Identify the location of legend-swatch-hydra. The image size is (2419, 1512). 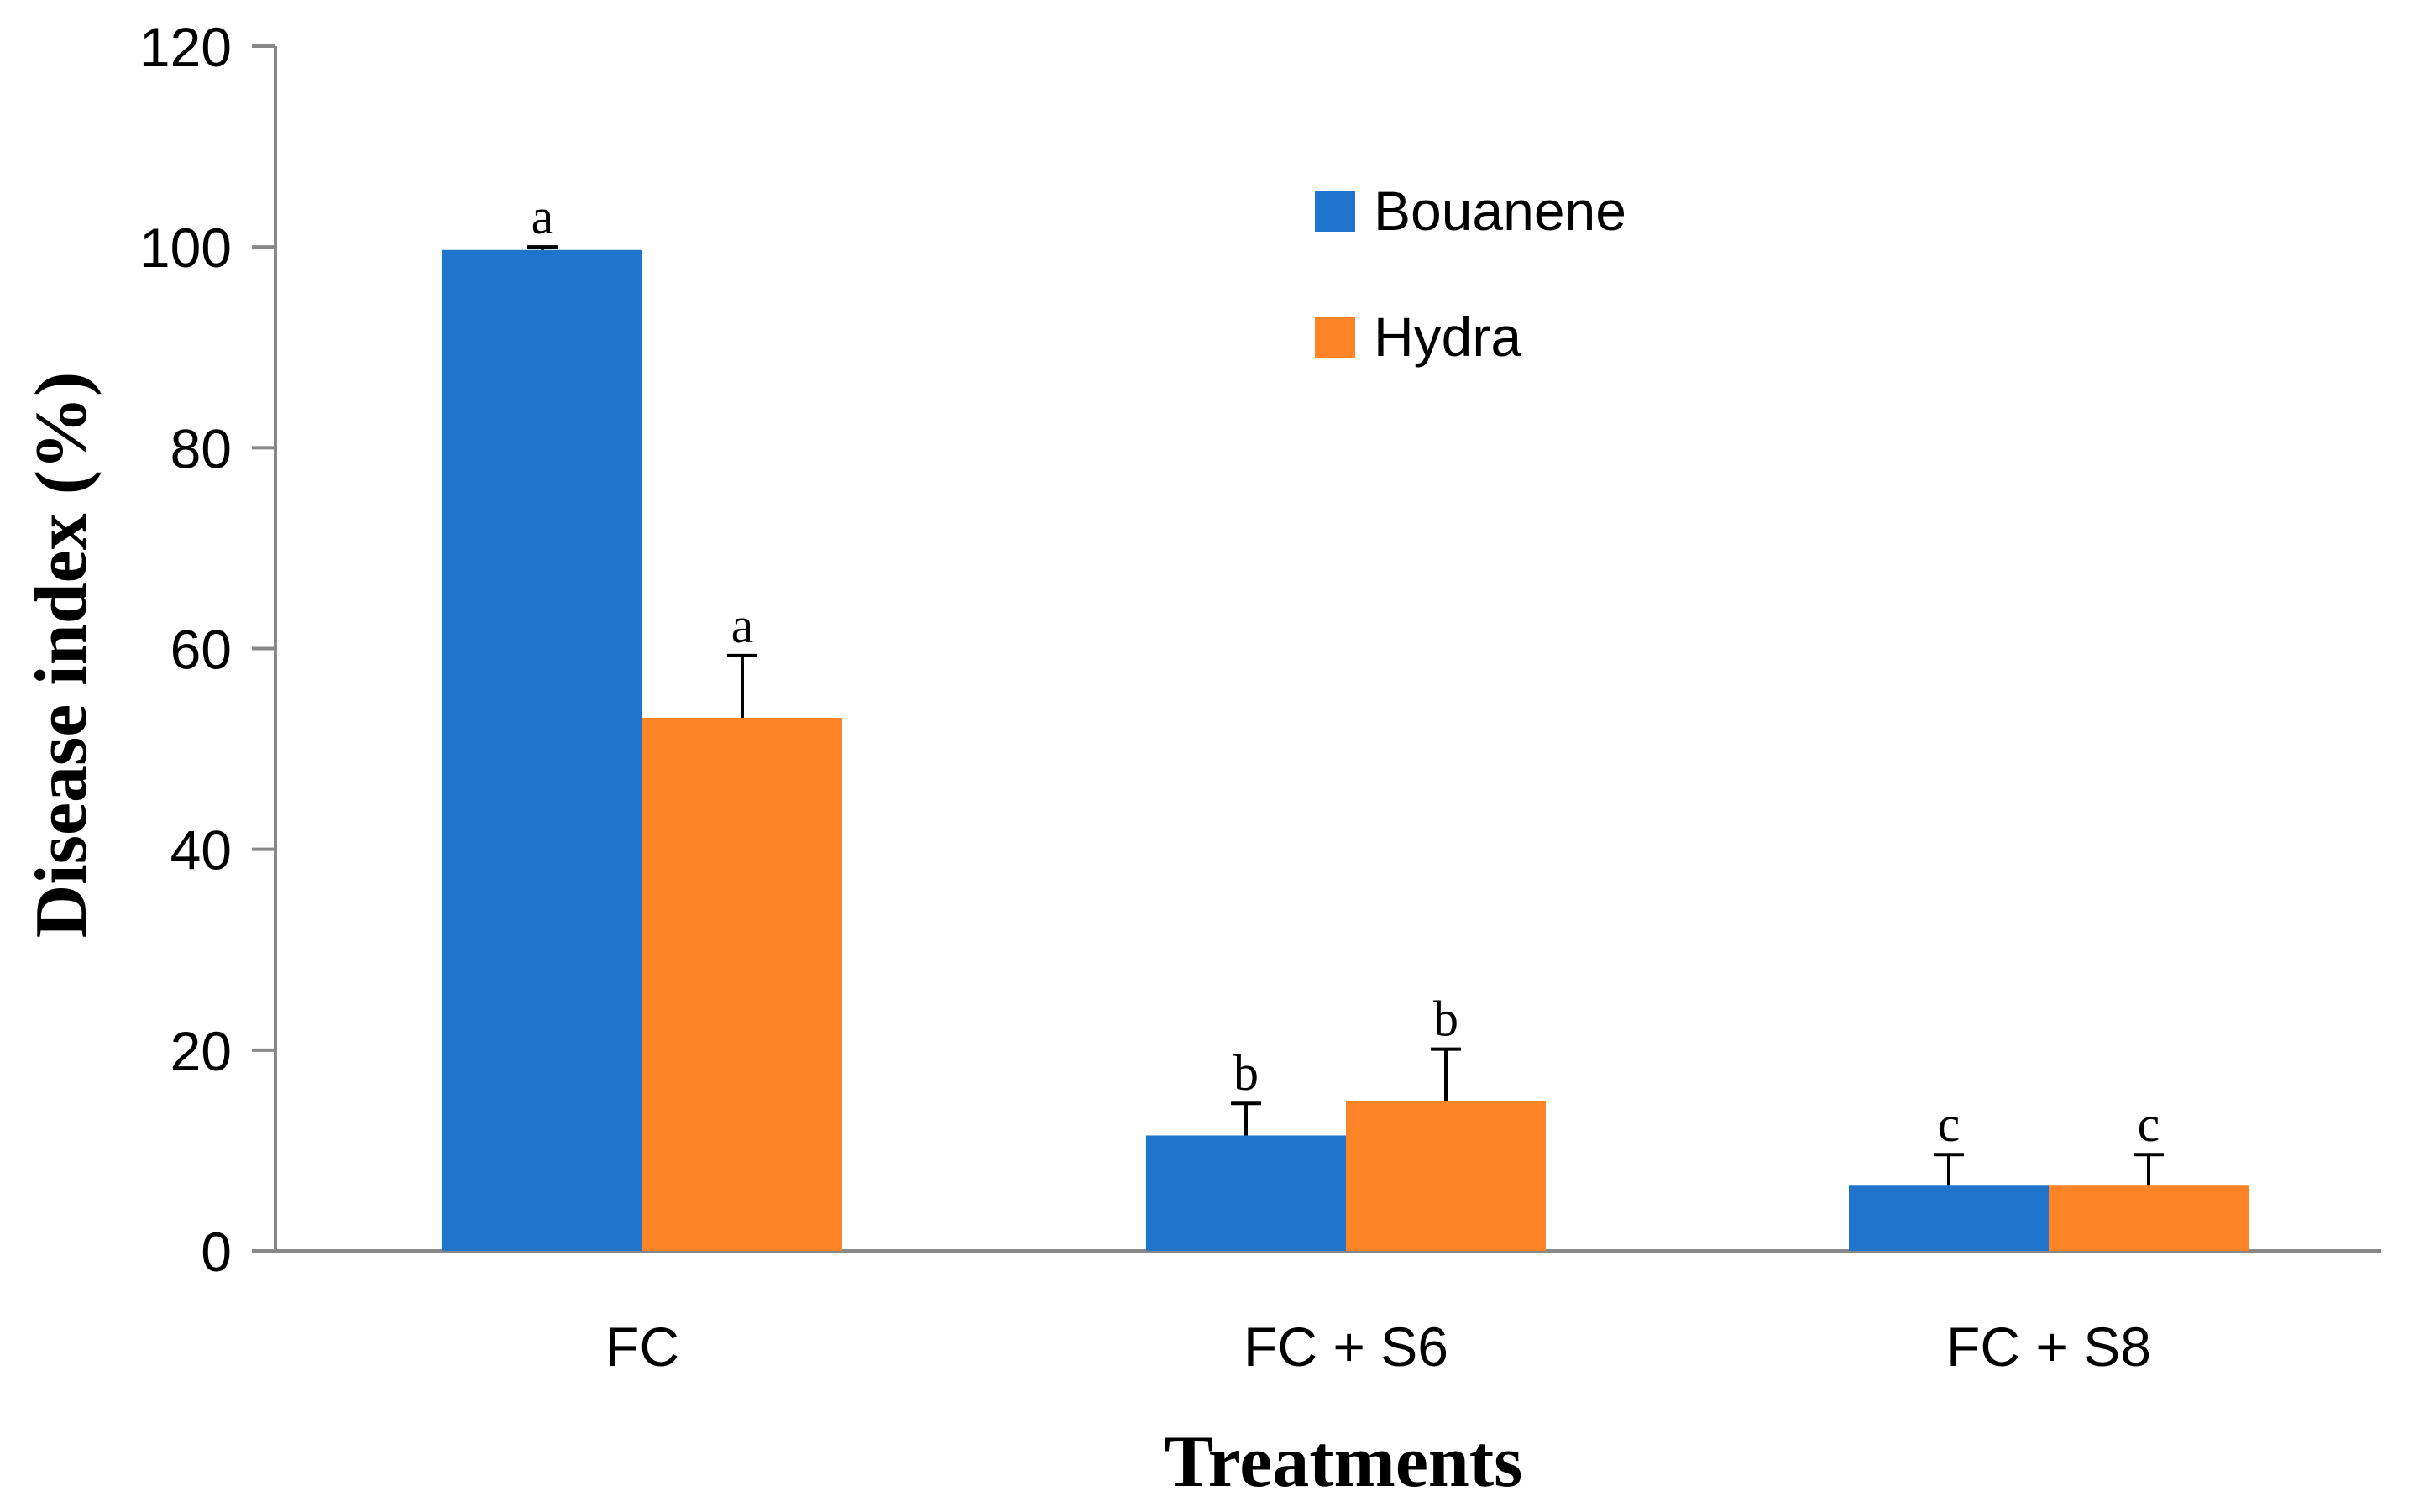
(1335, 337).